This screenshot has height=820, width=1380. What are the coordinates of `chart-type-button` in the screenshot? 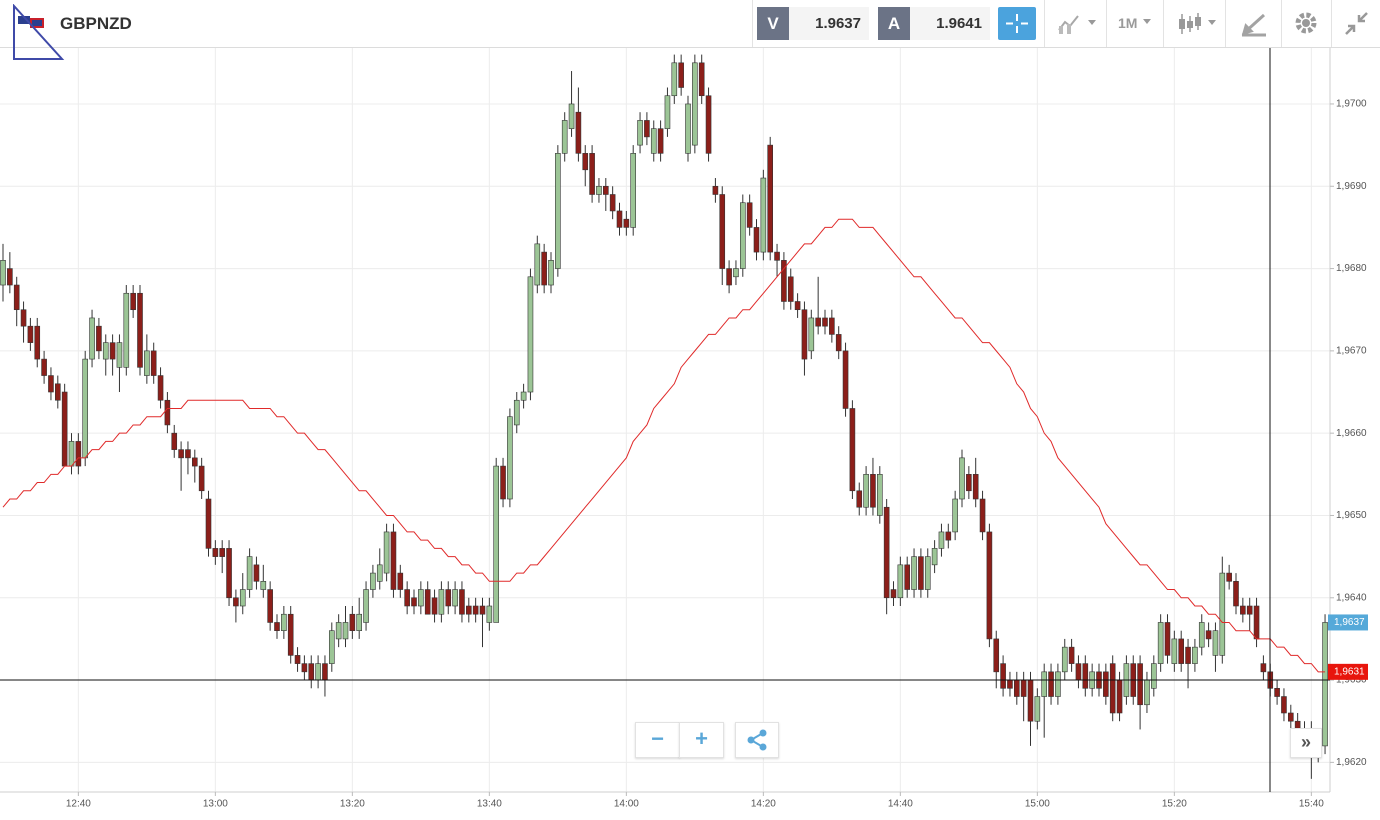 It's located at (1075, 23).